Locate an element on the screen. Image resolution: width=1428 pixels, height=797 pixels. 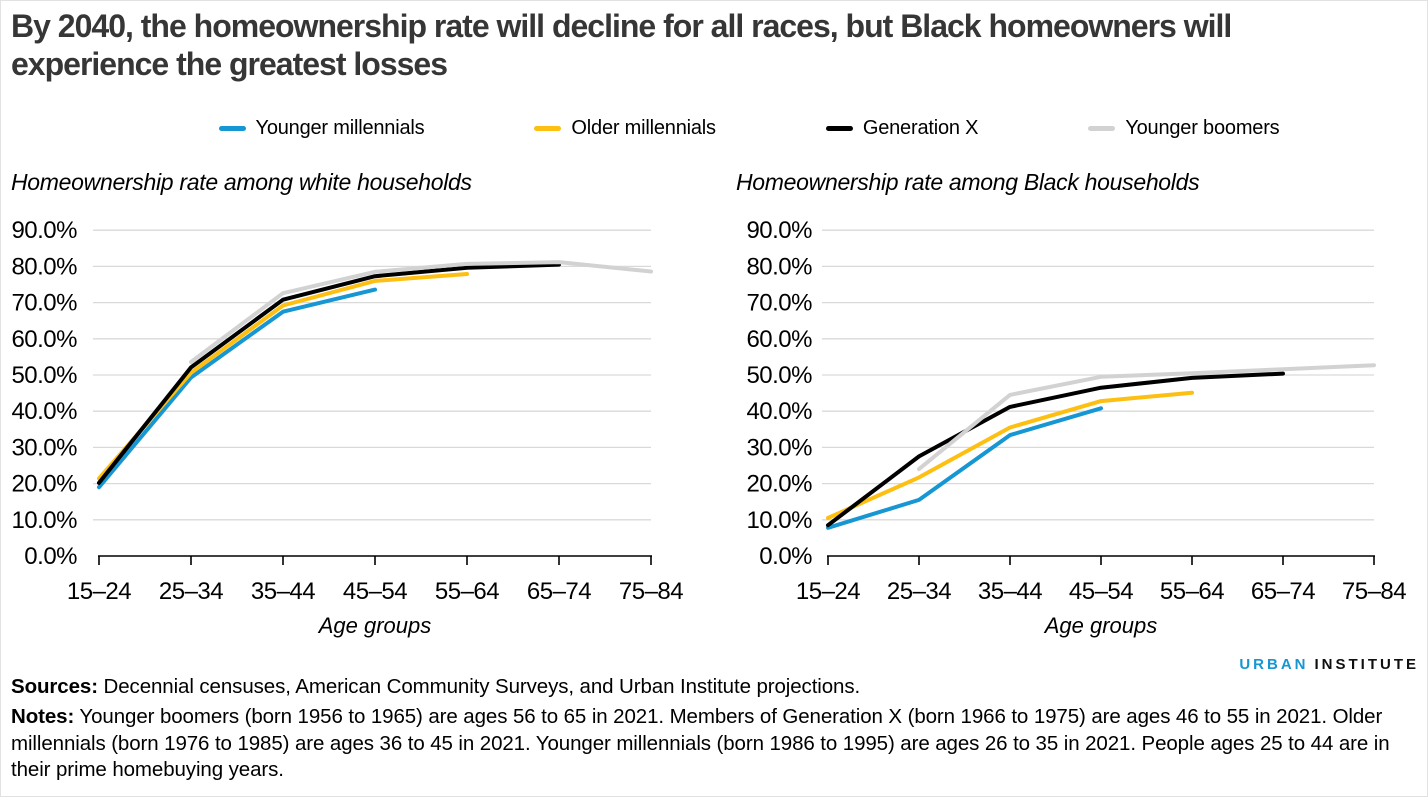
grid-lines is located at coordinates (1098, 375).